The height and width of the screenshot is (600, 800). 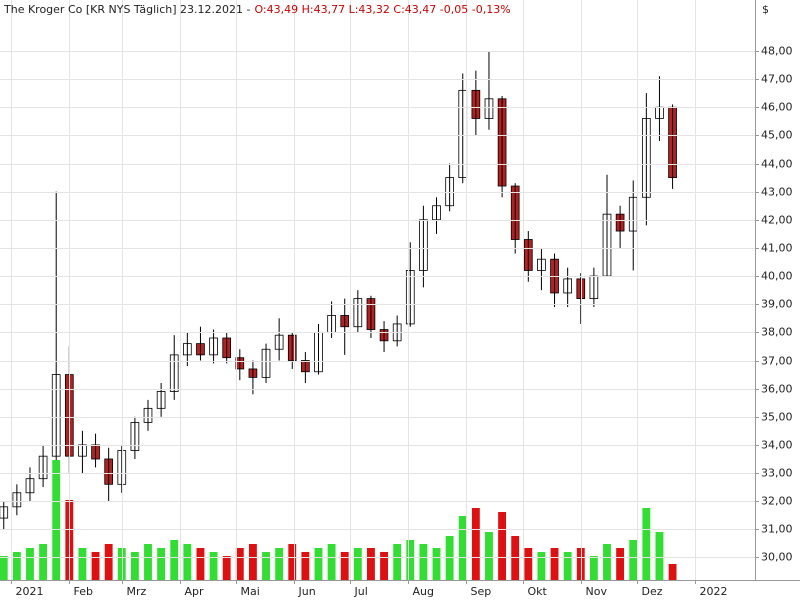 What do you see at coordinates (652, 591) in the screenshot?
I see `x-tick-label: Dez` at bounding box center [652, 591].